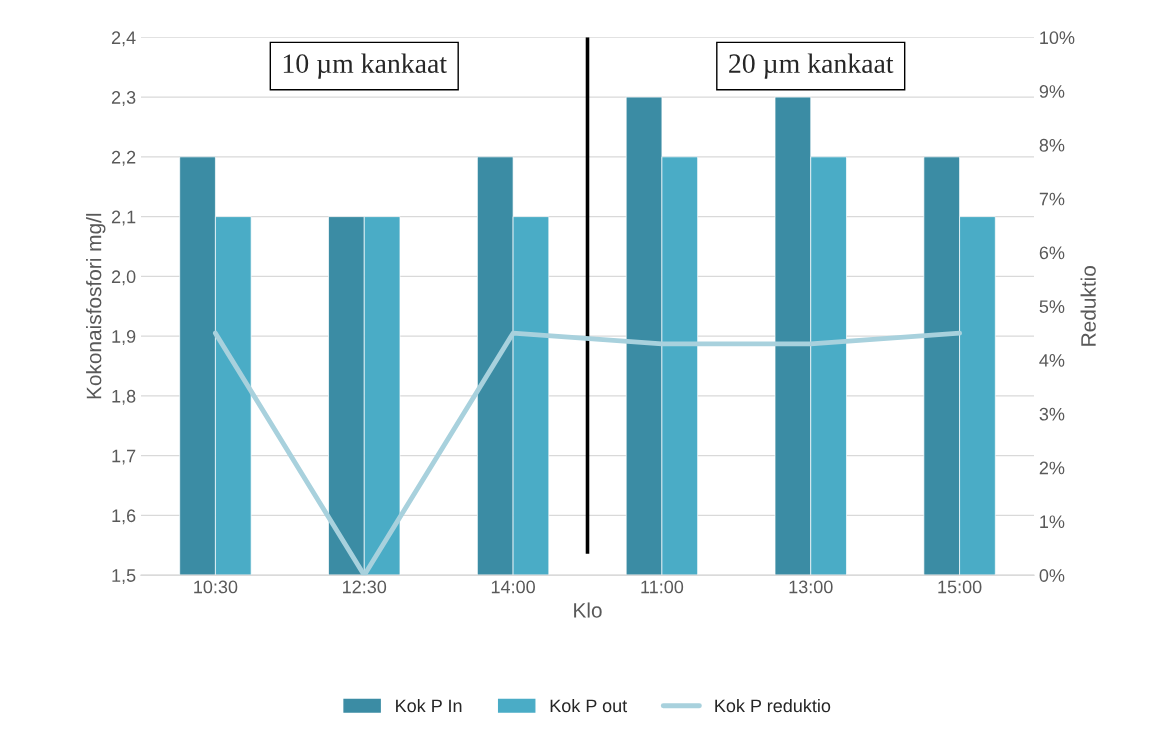  I want to click on x-axis-title: Klo, so click(588, 610).